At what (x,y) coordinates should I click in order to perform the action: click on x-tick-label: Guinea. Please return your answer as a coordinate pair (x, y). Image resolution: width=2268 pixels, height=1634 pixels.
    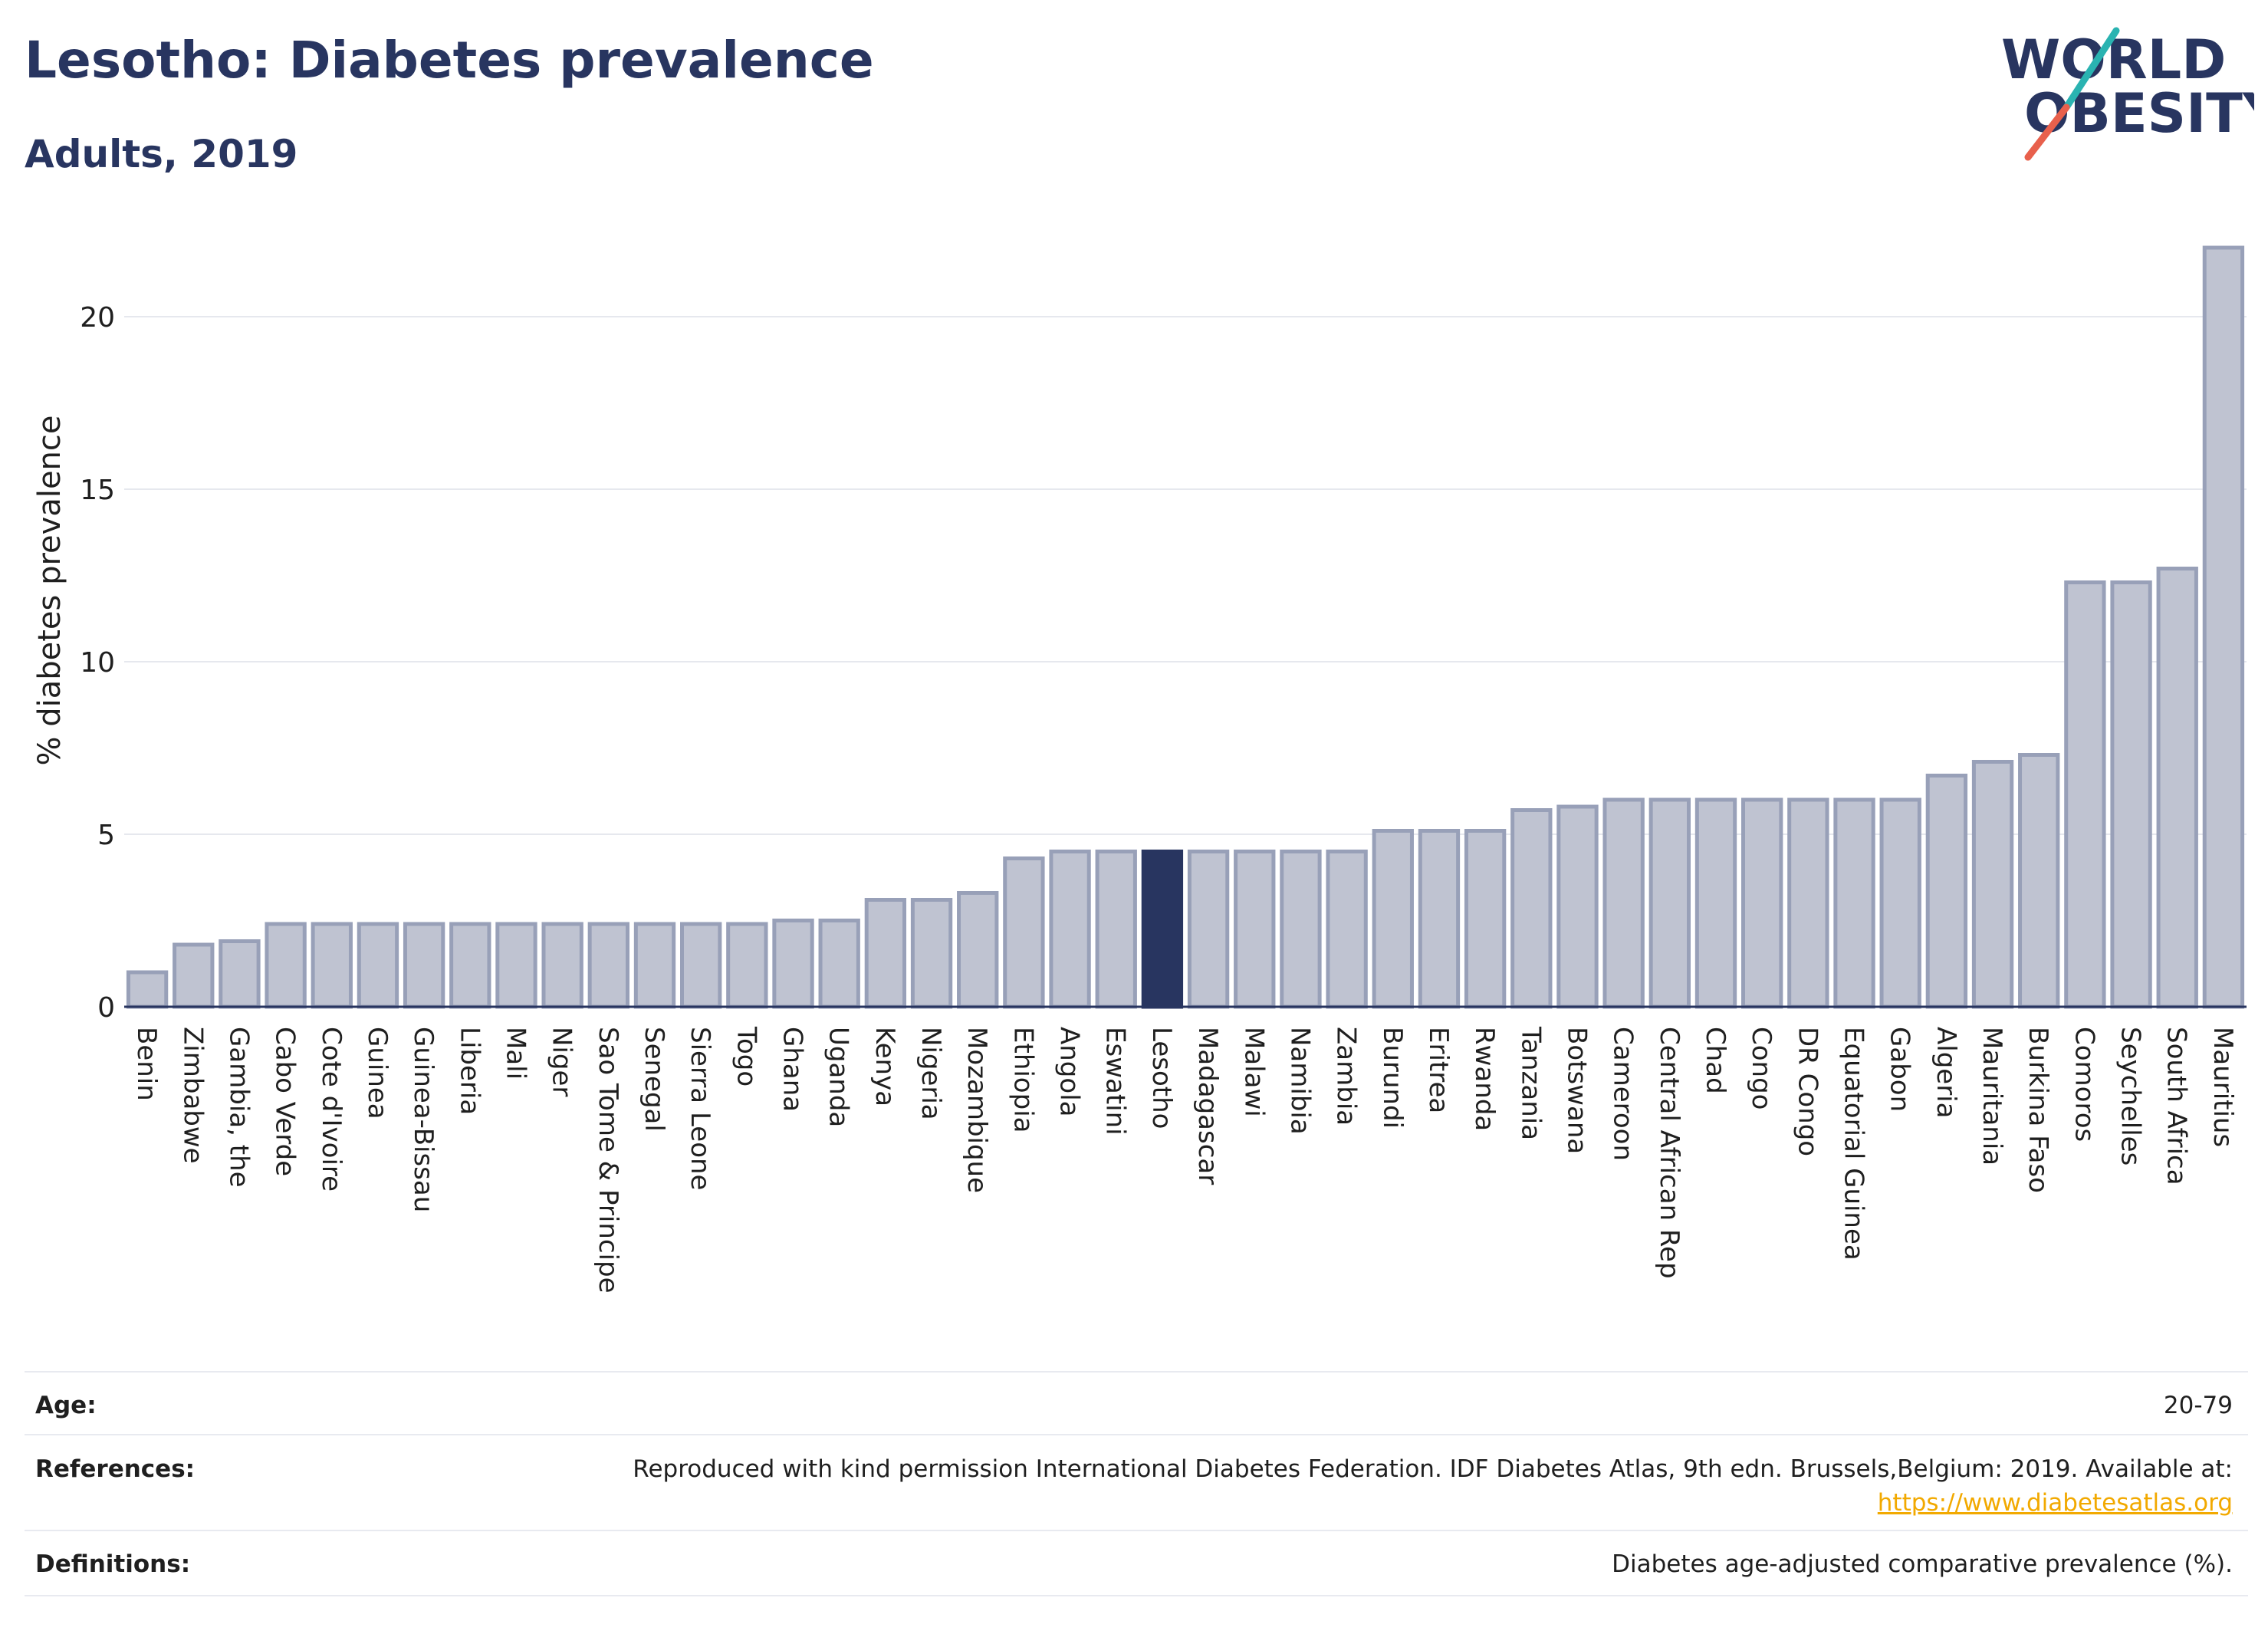
    Looking at the image, I should click on (377, 1073).